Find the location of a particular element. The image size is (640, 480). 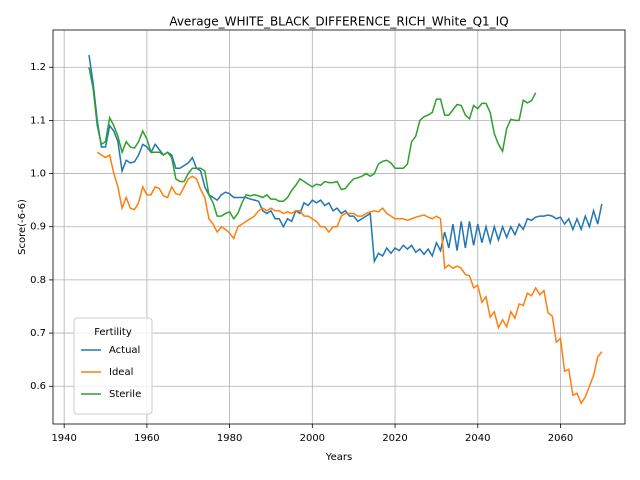

x-tick-label: 2020 is located at coordinates (394, 438).